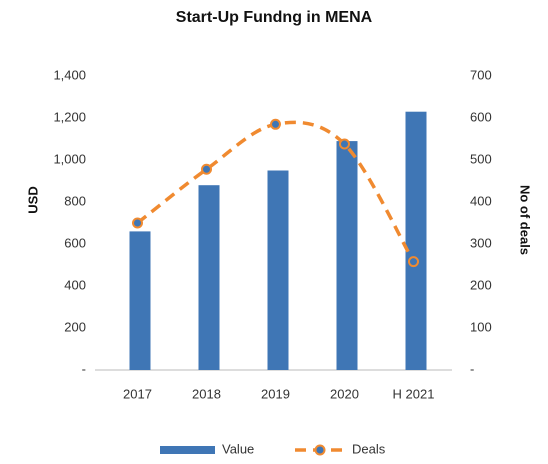  I want to click on y-tick-label: 1,400, so click(69, 74).